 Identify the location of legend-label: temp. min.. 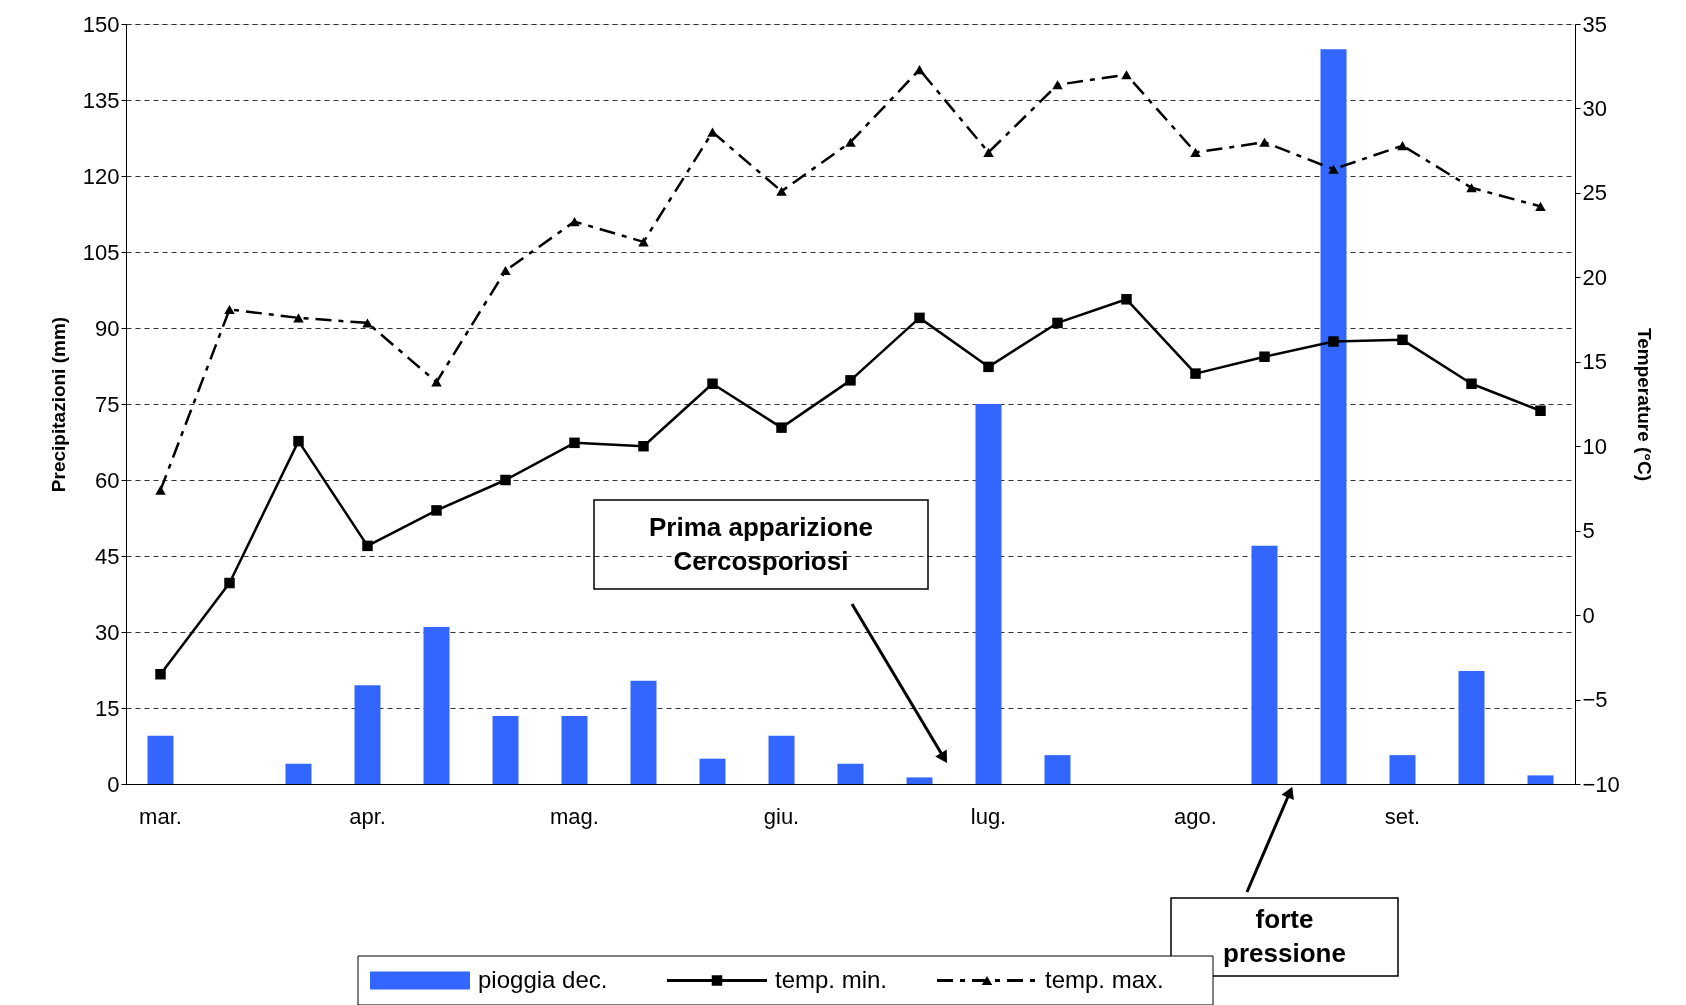
(831, 979).